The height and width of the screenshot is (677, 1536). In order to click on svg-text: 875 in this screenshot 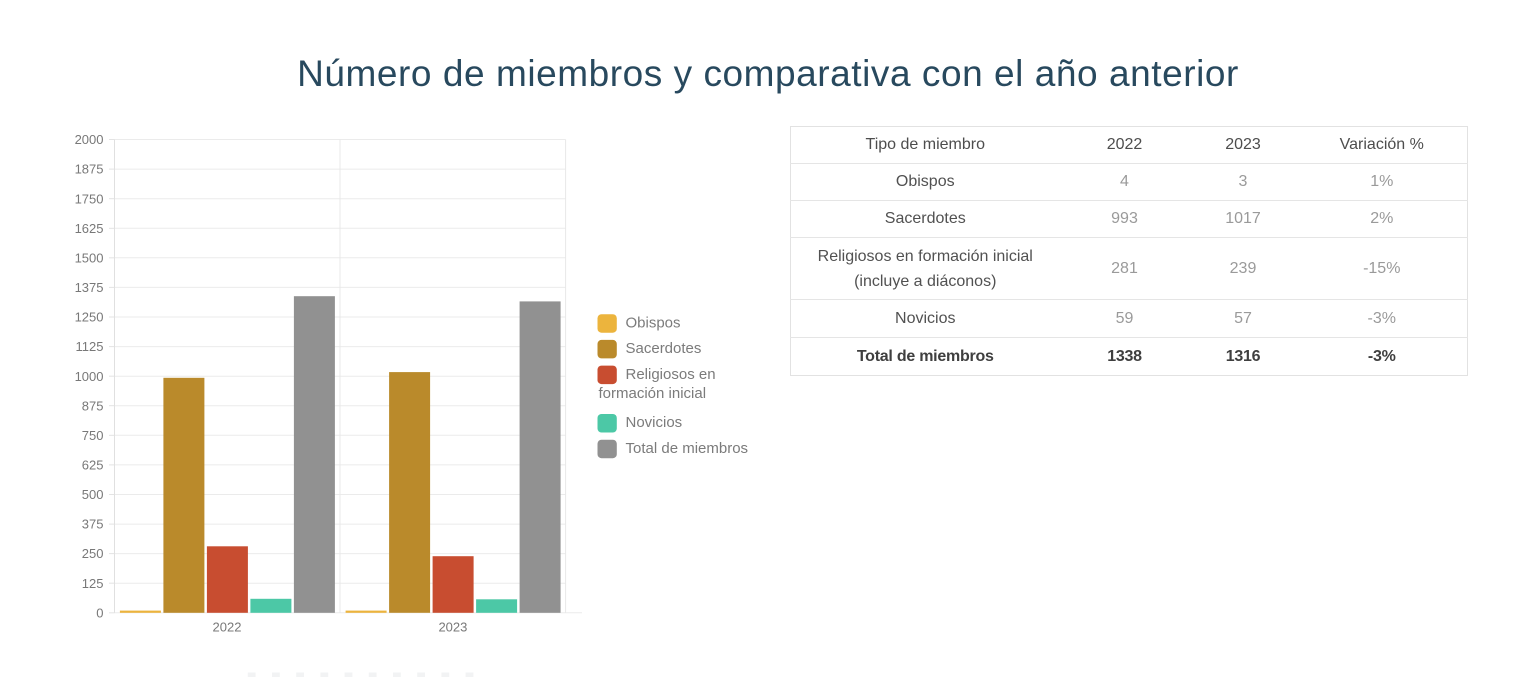, I will do `click(93, 405)`.